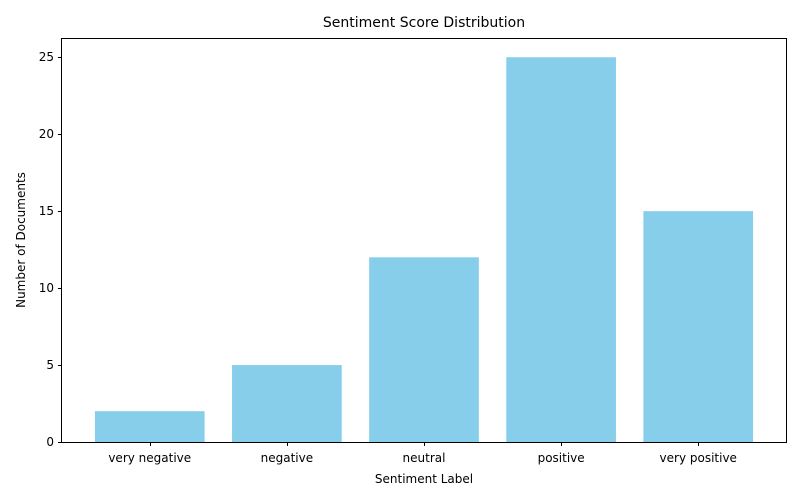 The height and width of the screenshot is (500, 800). I want to click on y-tick-label: 20, so click(46, 134).